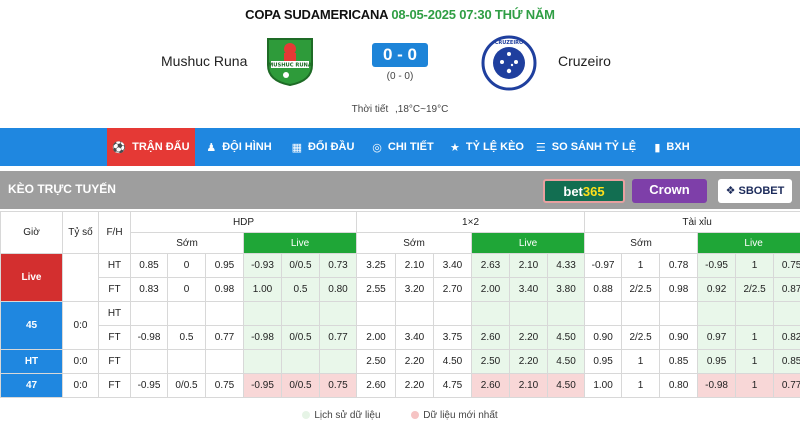 The height and width of the screenshot is (438, 800). I want to click on odds-cell: 0/0.5, so click(186, 385).